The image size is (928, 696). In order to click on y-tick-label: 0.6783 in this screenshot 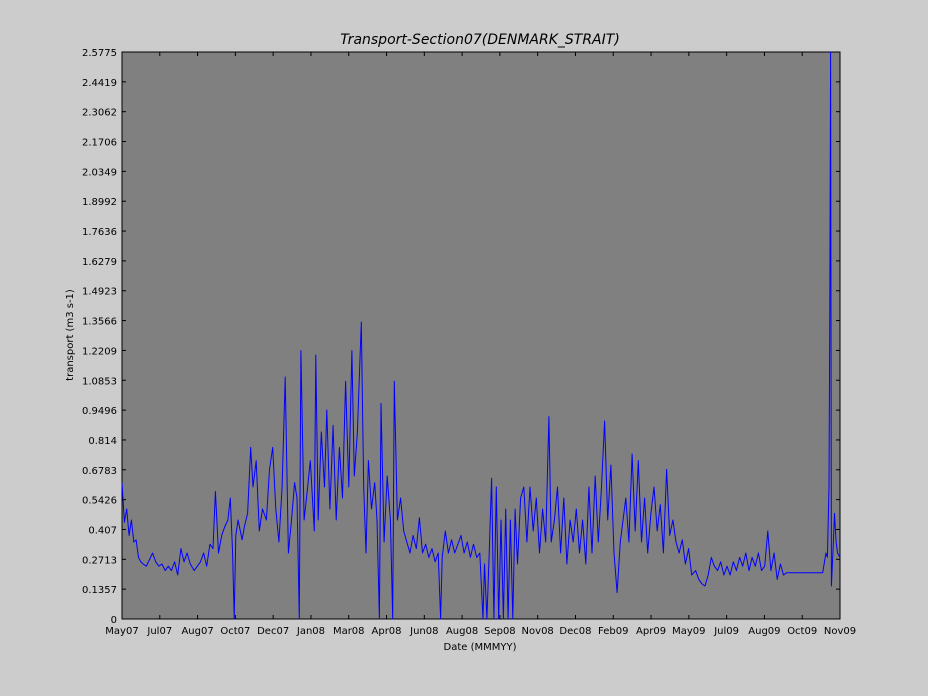, I will do `click(99, 471)`.